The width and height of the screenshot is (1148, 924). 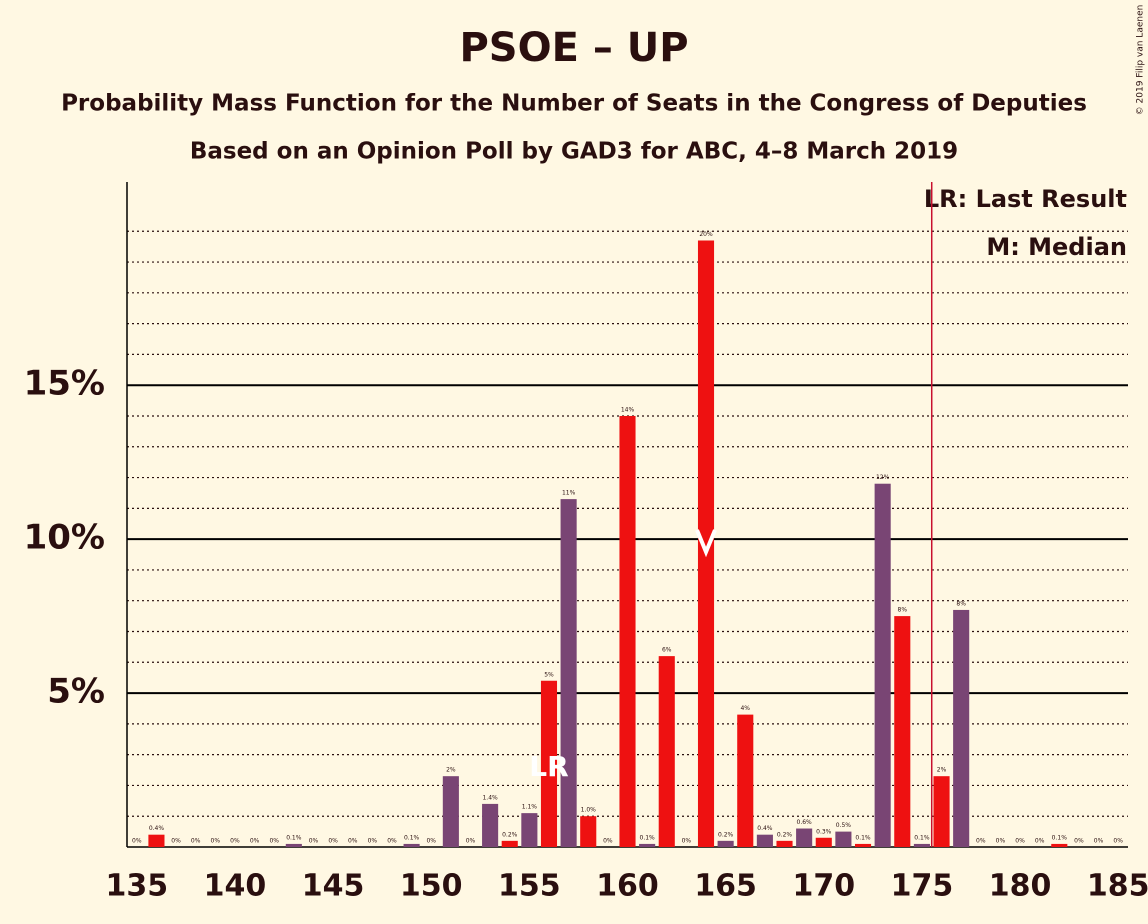 I want to click on legend-entry: LR: Last Result, so click(x=1025, y=199).